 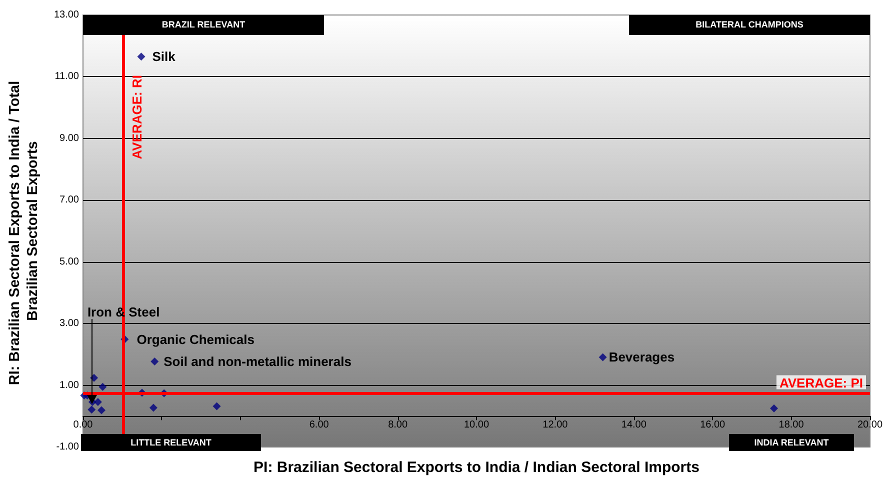 I want to click on annotation: BILATERAL CHAMPIONS, so click(x=750, y=25).